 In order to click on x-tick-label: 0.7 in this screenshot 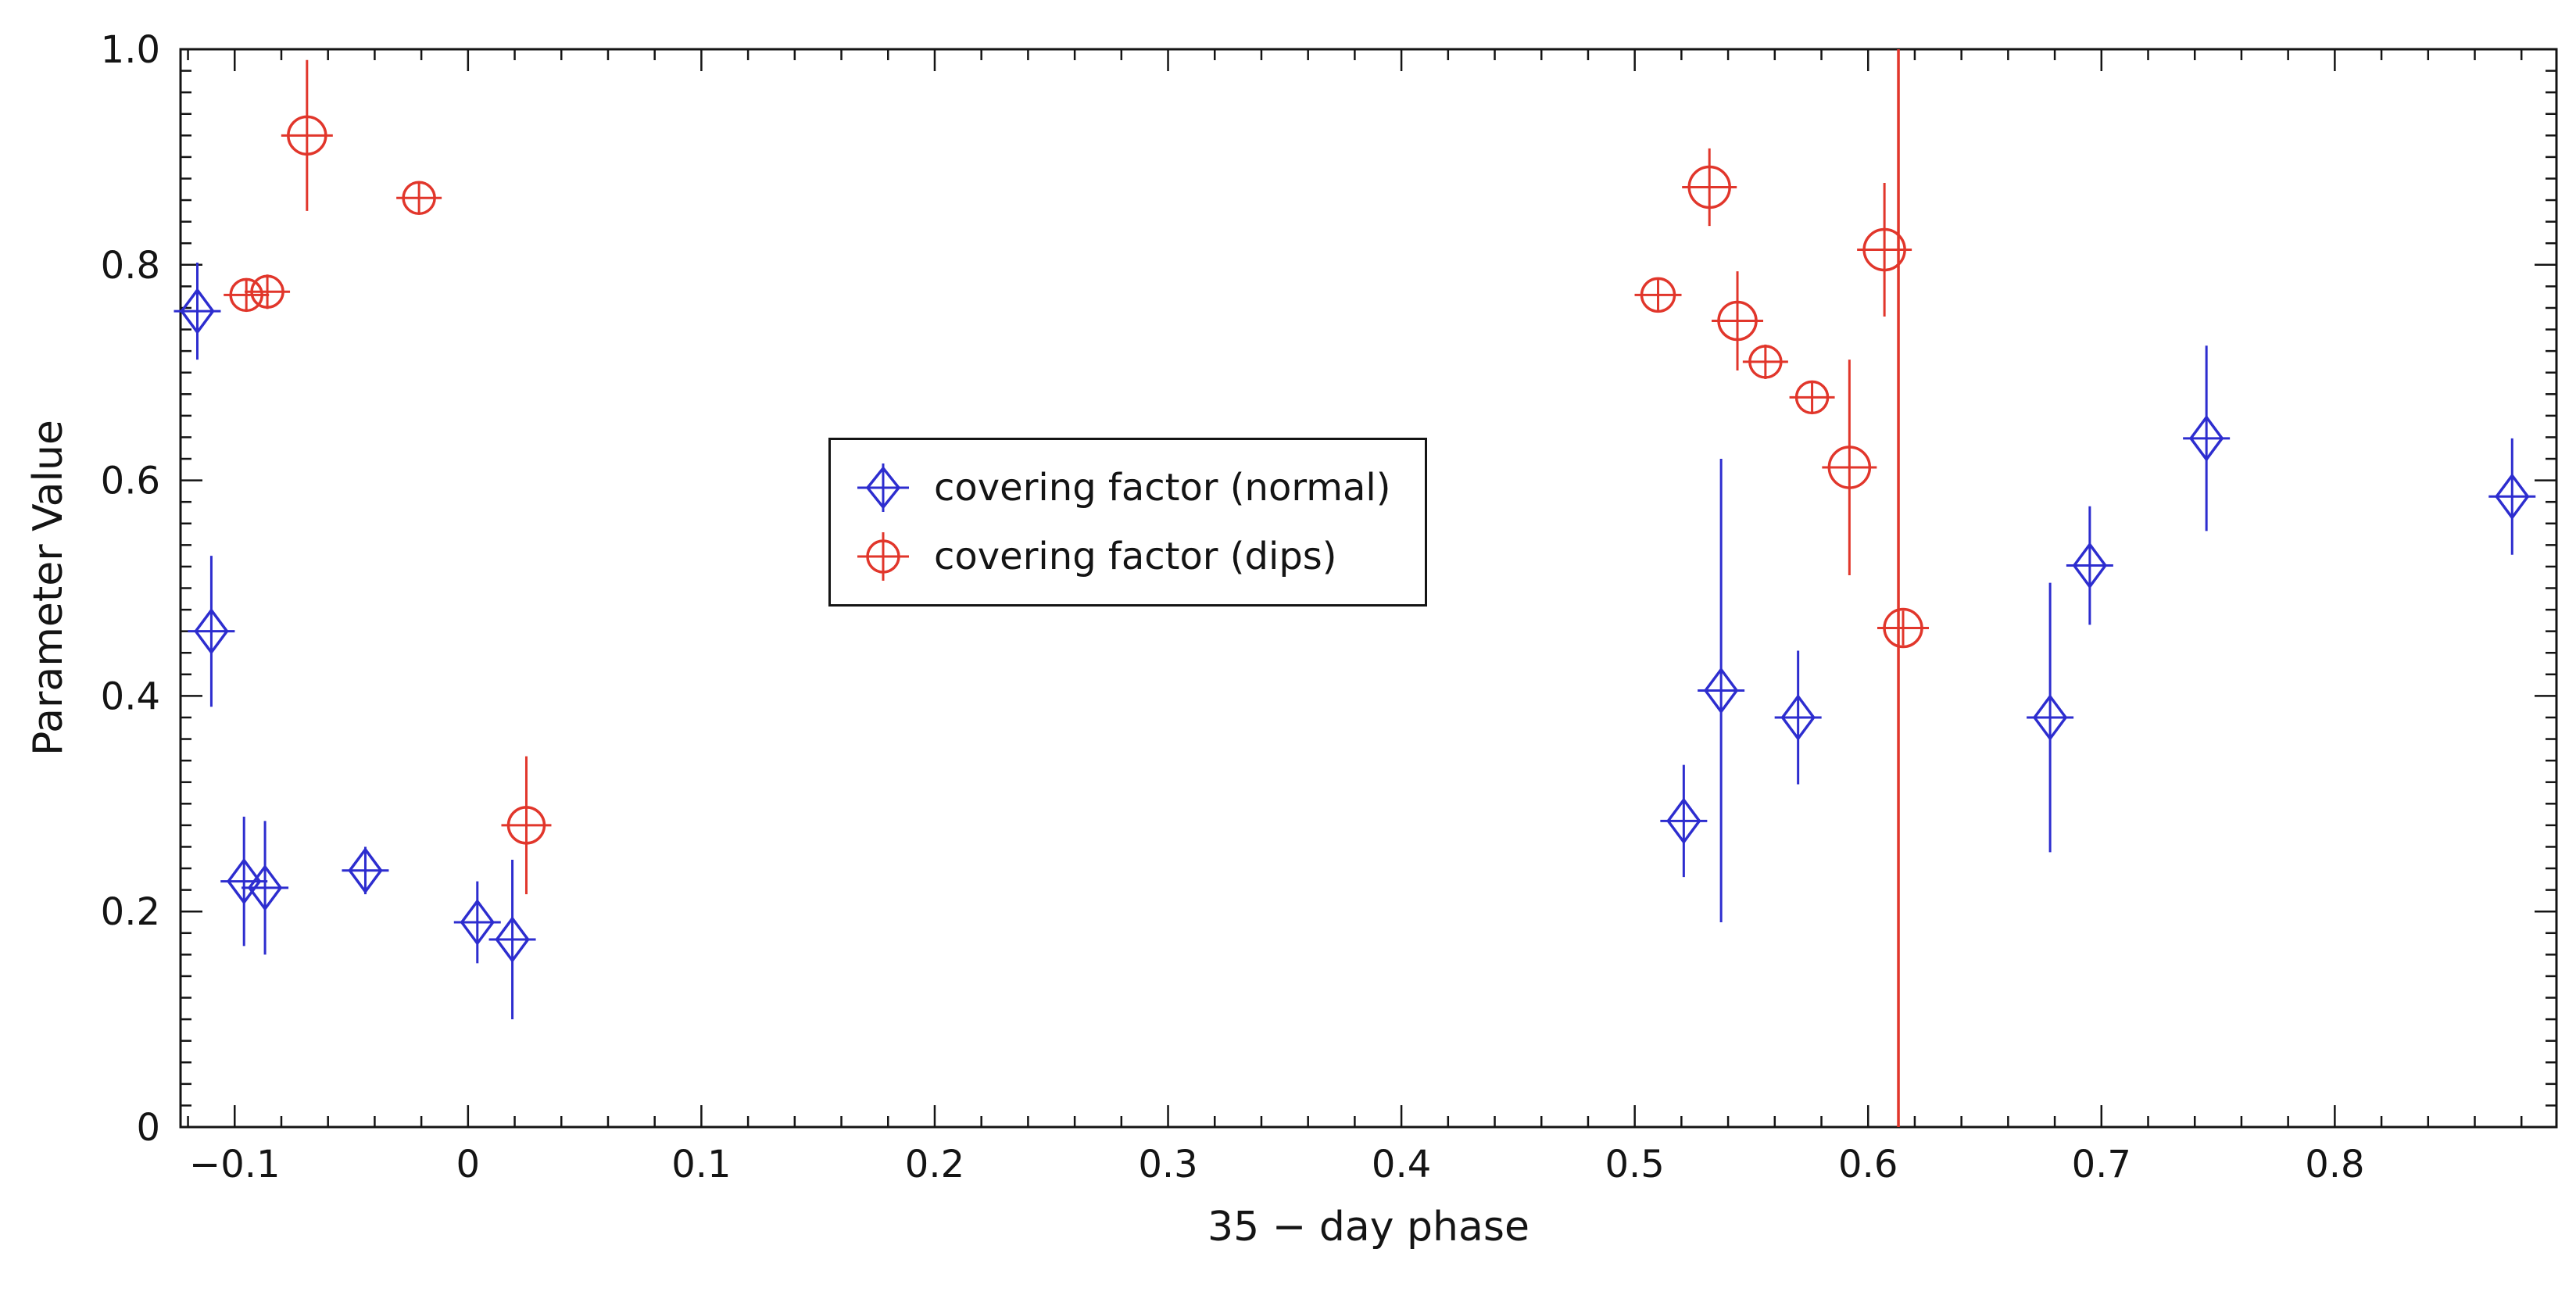, I will do `click(2101, 1164)`.